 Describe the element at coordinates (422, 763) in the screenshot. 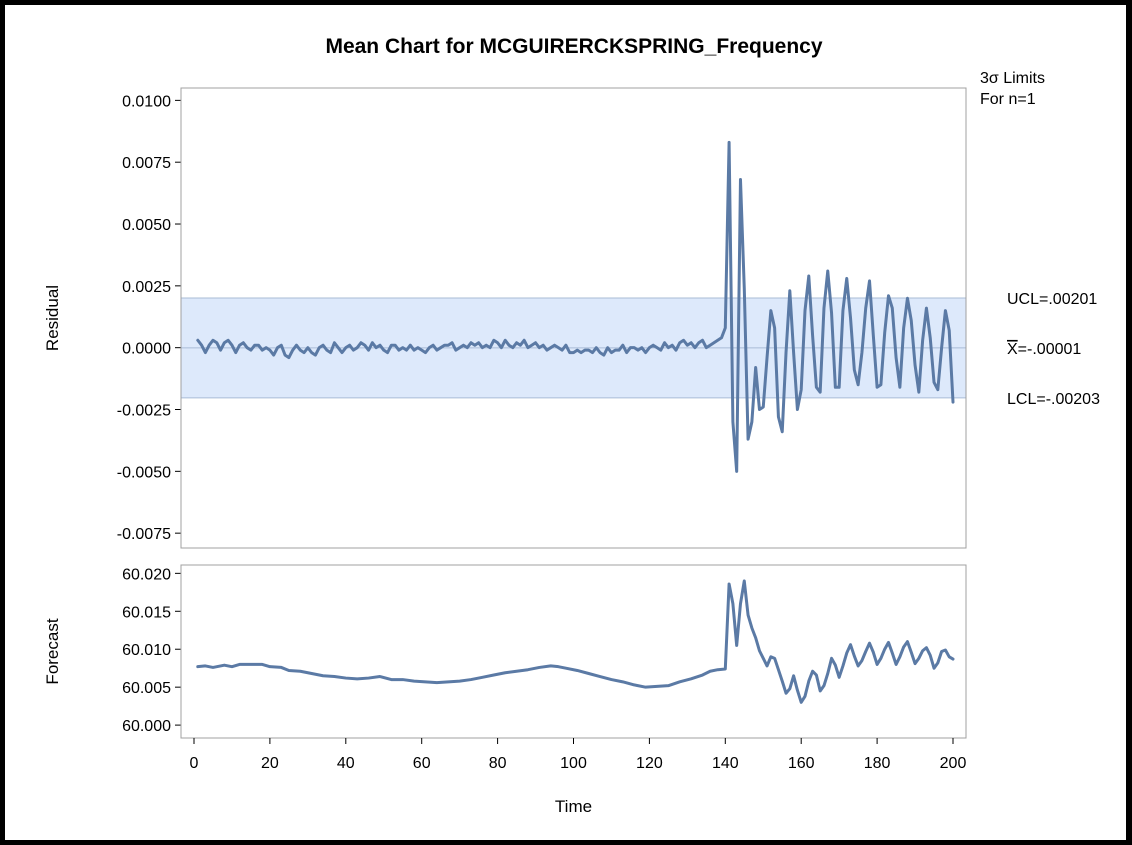

I see `x-tick-label: 60` at that location.